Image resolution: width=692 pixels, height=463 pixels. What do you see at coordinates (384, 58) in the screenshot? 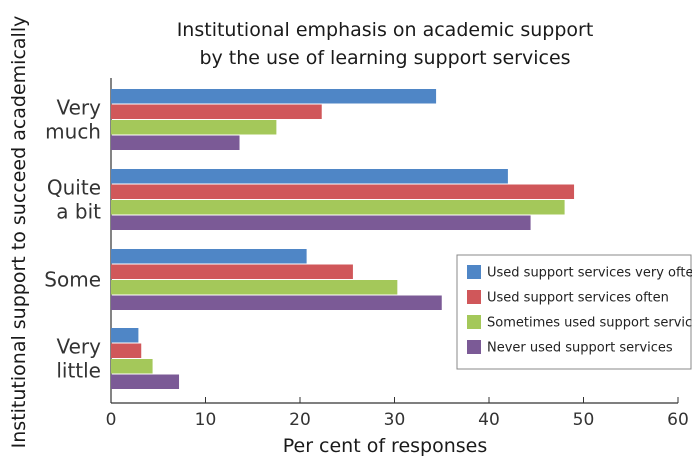
I see `chart-subtitle: by the use of learning support services` at bounding box center [384, 58].